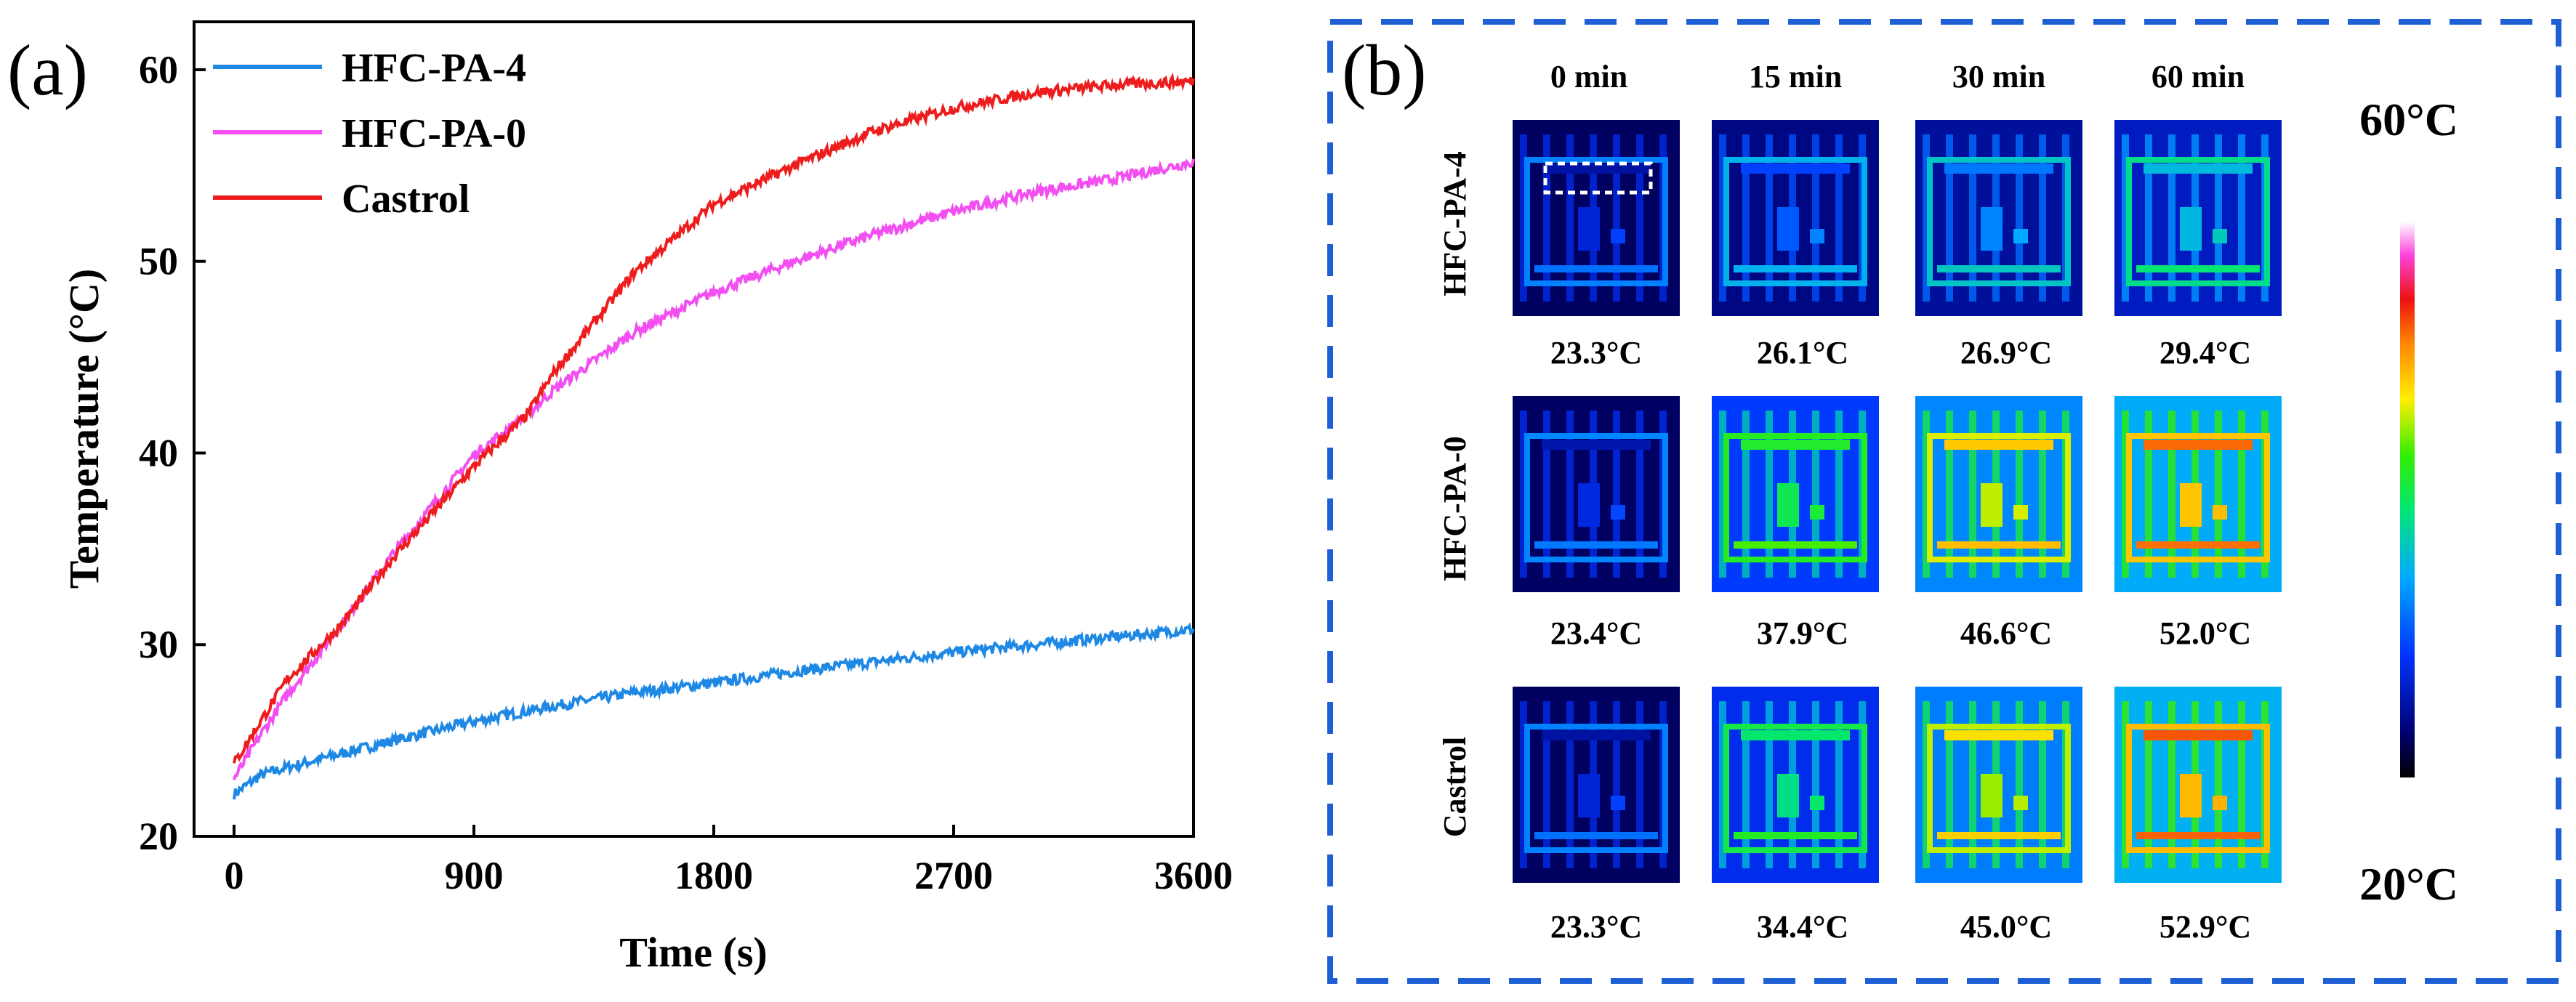 Image resolution: width=2576 pixels, height=1002 pixels. Describe the element at coordinates (1795, 76) in the screenshot. I see `time-header-1: 15 min` at that location.